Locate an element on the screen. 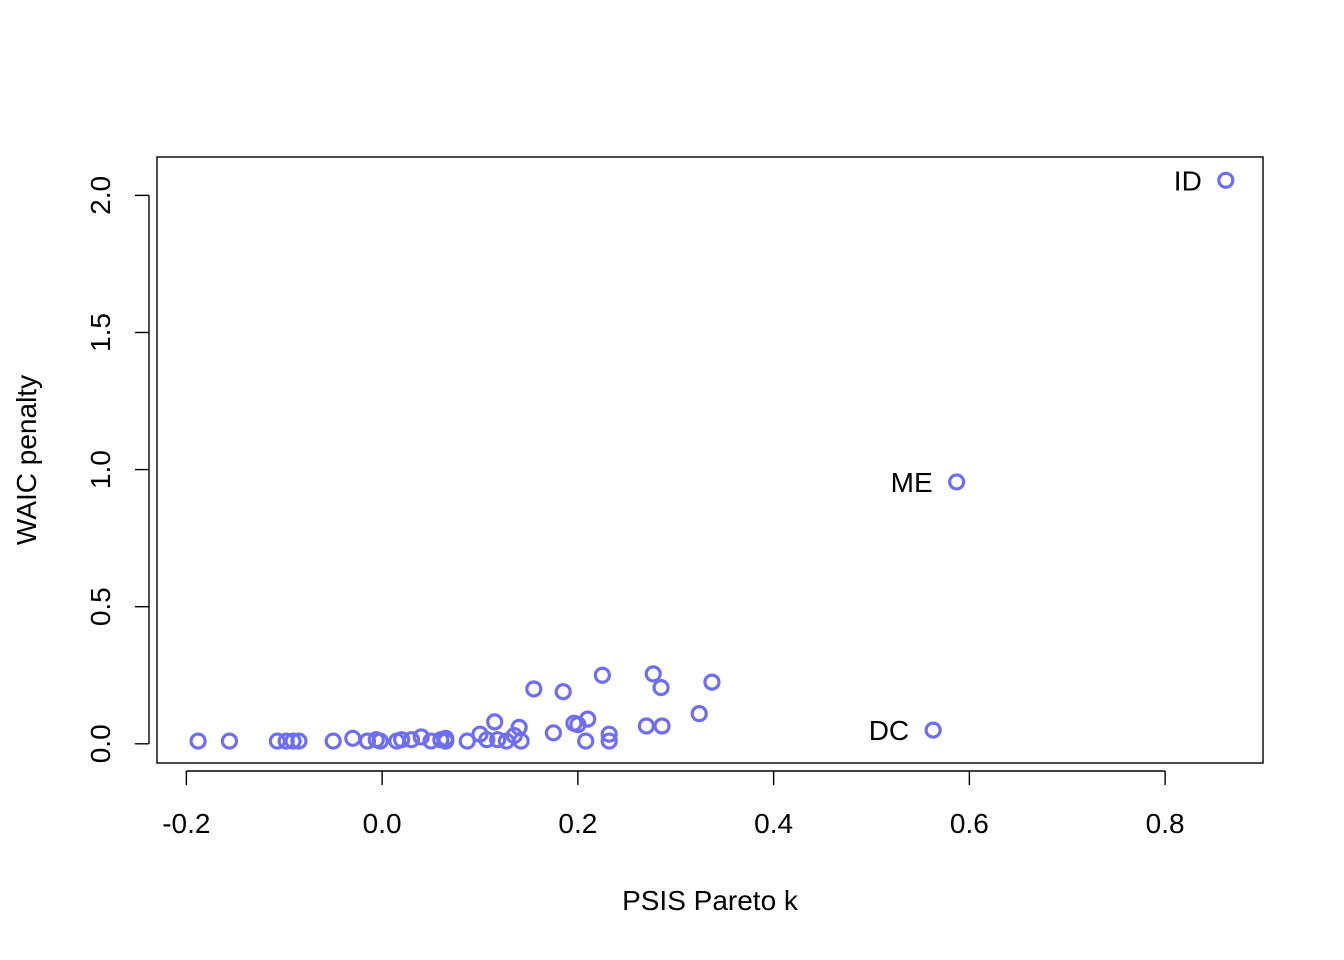 The width and height of the screenshot is (1344, 960). y-tick-label: 0.5 is located at coordinates (100, 606).